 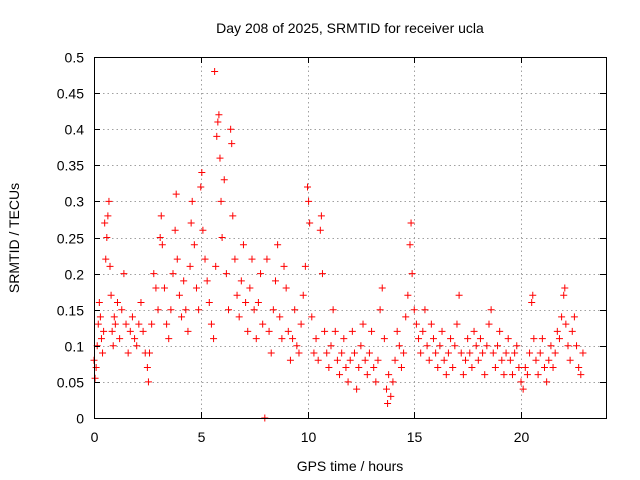 I want to click on y-axis-label: SRMTID / TECUs, so click(x=14, y=238).